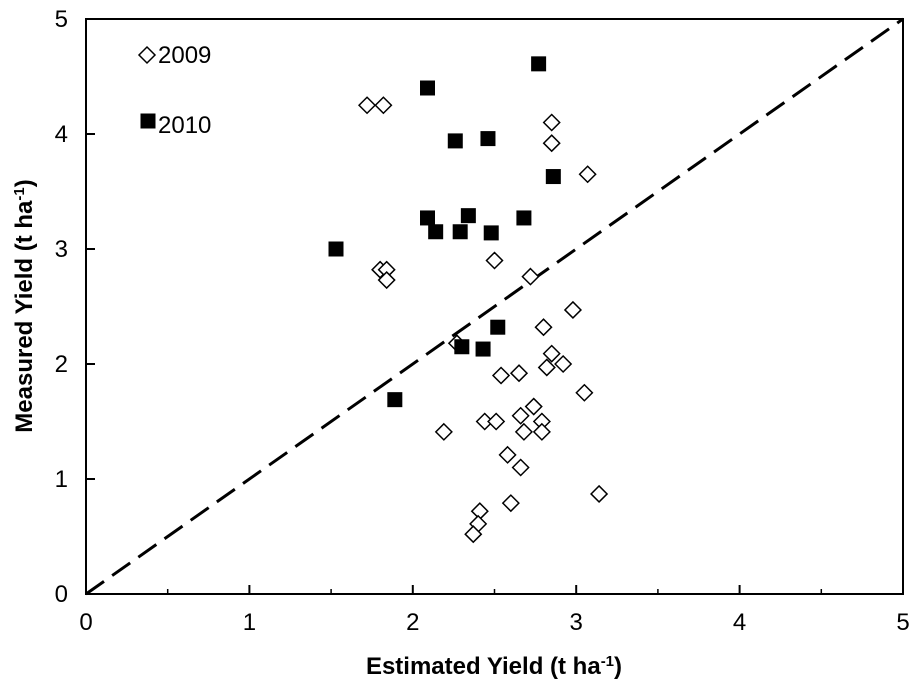 The height and width of the screenshot is (684, 912). Describe the element at coordinates (739, 622) in the screenshot. I see `x-tick-label: 4` at that location.